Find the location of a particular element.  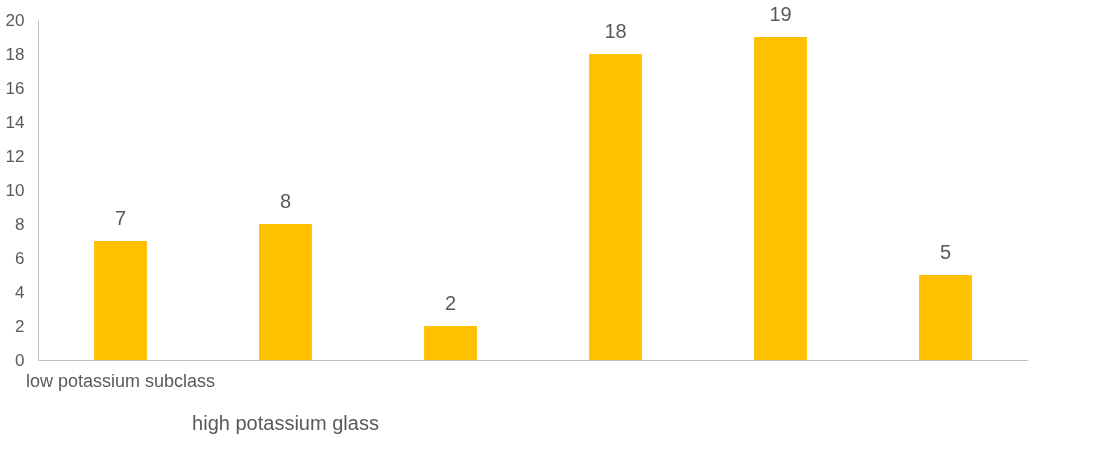

y-tick-label: 20 is located at coordinates (15, 20).